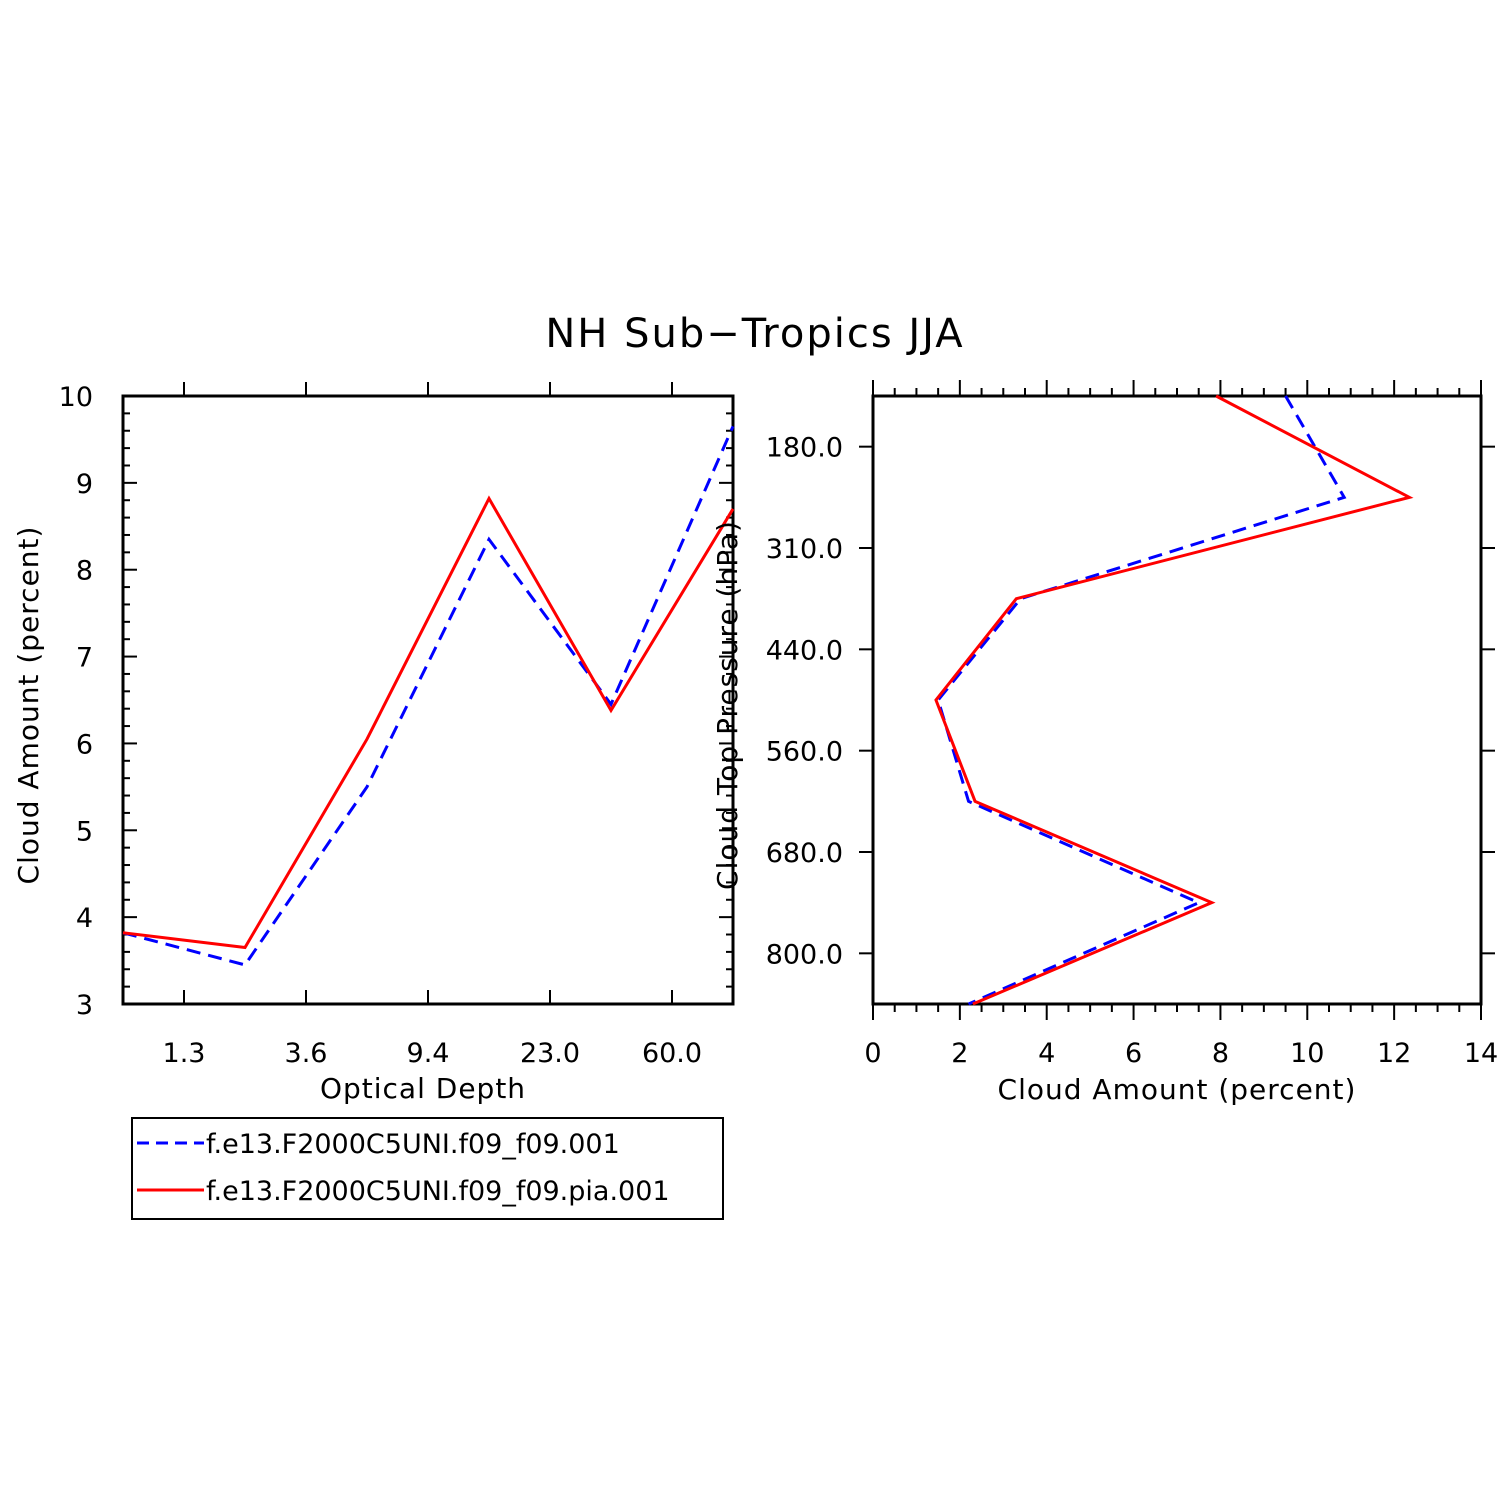 The width and height of the screenshot is (1510, 1510). I want to click on legend-label-series-b: f.e13.F2000C5UNI.f09_f09.pia.001, so click(438, 1191).